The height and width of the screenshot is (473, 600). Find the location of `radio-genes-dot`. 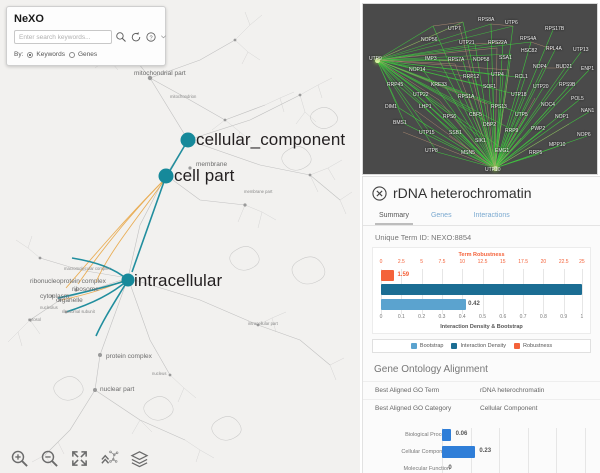

radio-genes-dot is located at coordinates (71, 54).